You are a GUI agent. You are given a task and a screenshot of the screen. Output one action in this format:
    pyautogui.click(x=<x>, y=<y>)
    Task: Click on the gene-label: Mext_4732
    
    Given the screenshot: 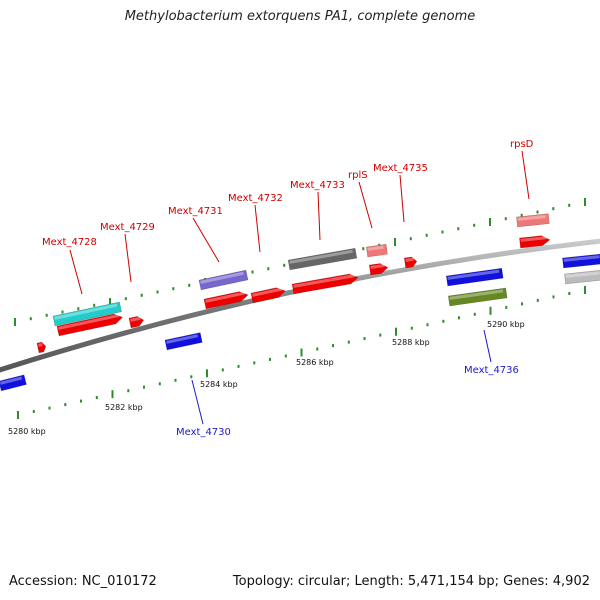 What is the action you would take?
    pyautogui.click(x=255, y=198)
    